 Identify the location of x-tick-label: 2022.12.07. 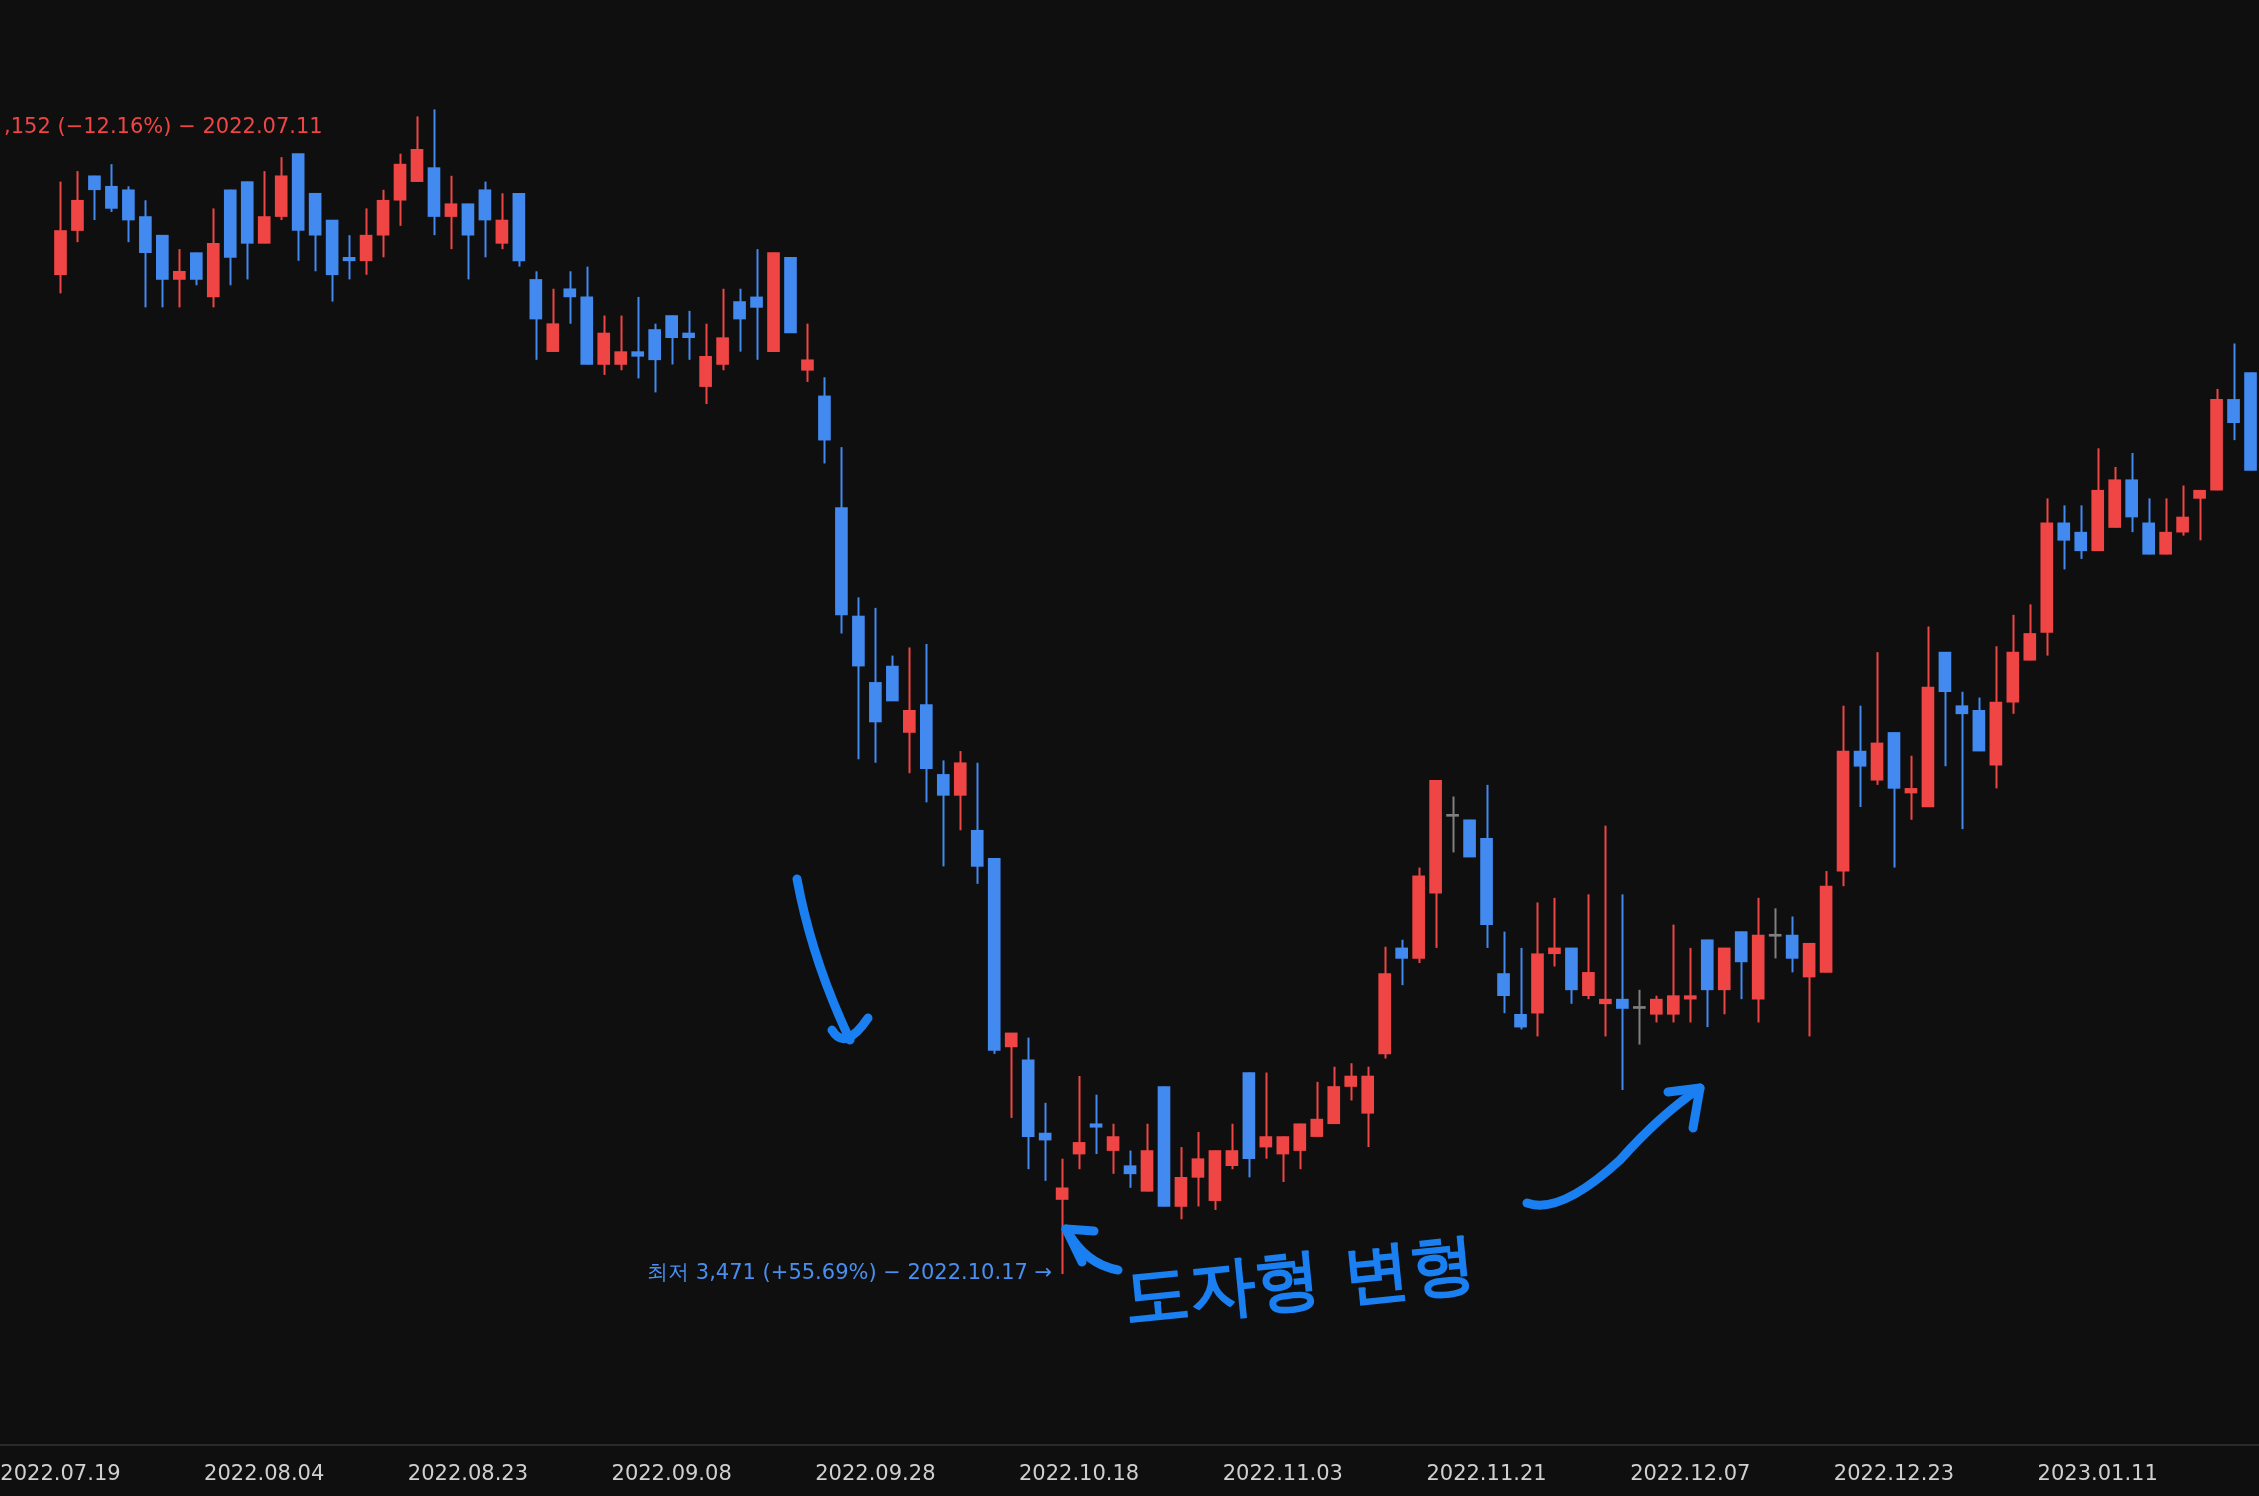
(1690, 1473).